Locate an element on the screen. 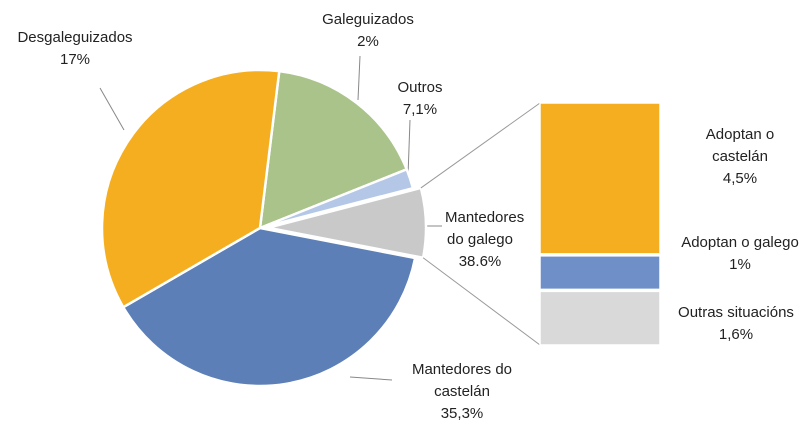 The width and height of the screenshot is (810, 425). bar-value: 1% is located at coordinates (740, 264).